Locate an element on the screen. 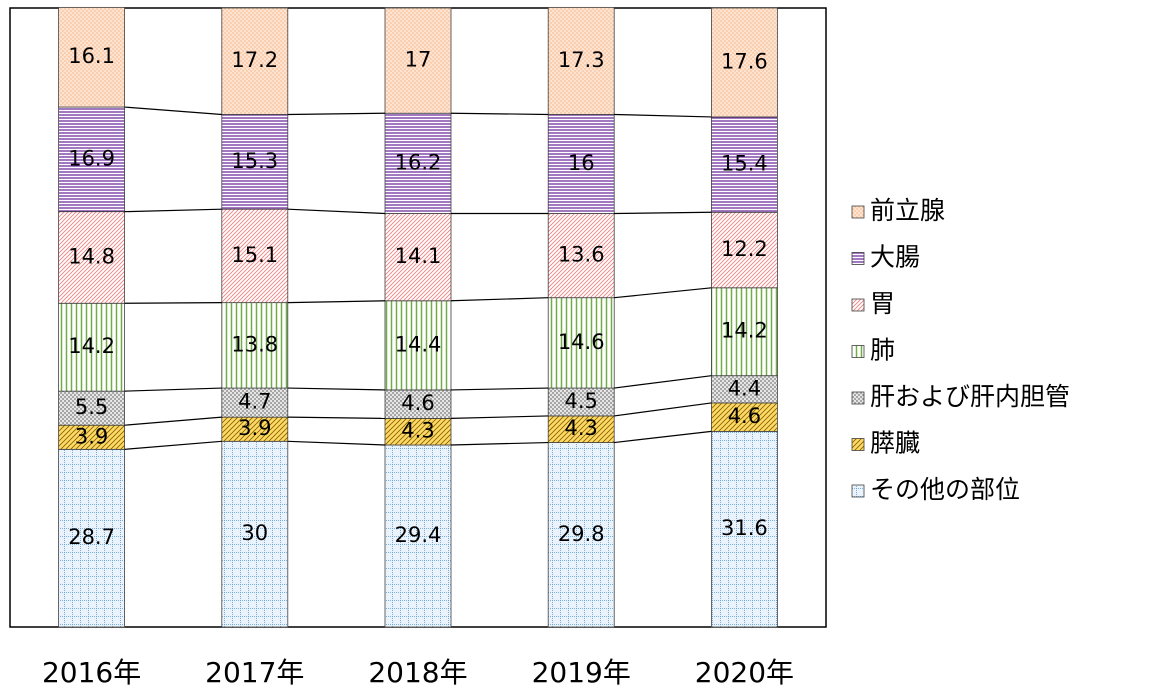  value-label: 4.4 is located at coordinates (744, 388).